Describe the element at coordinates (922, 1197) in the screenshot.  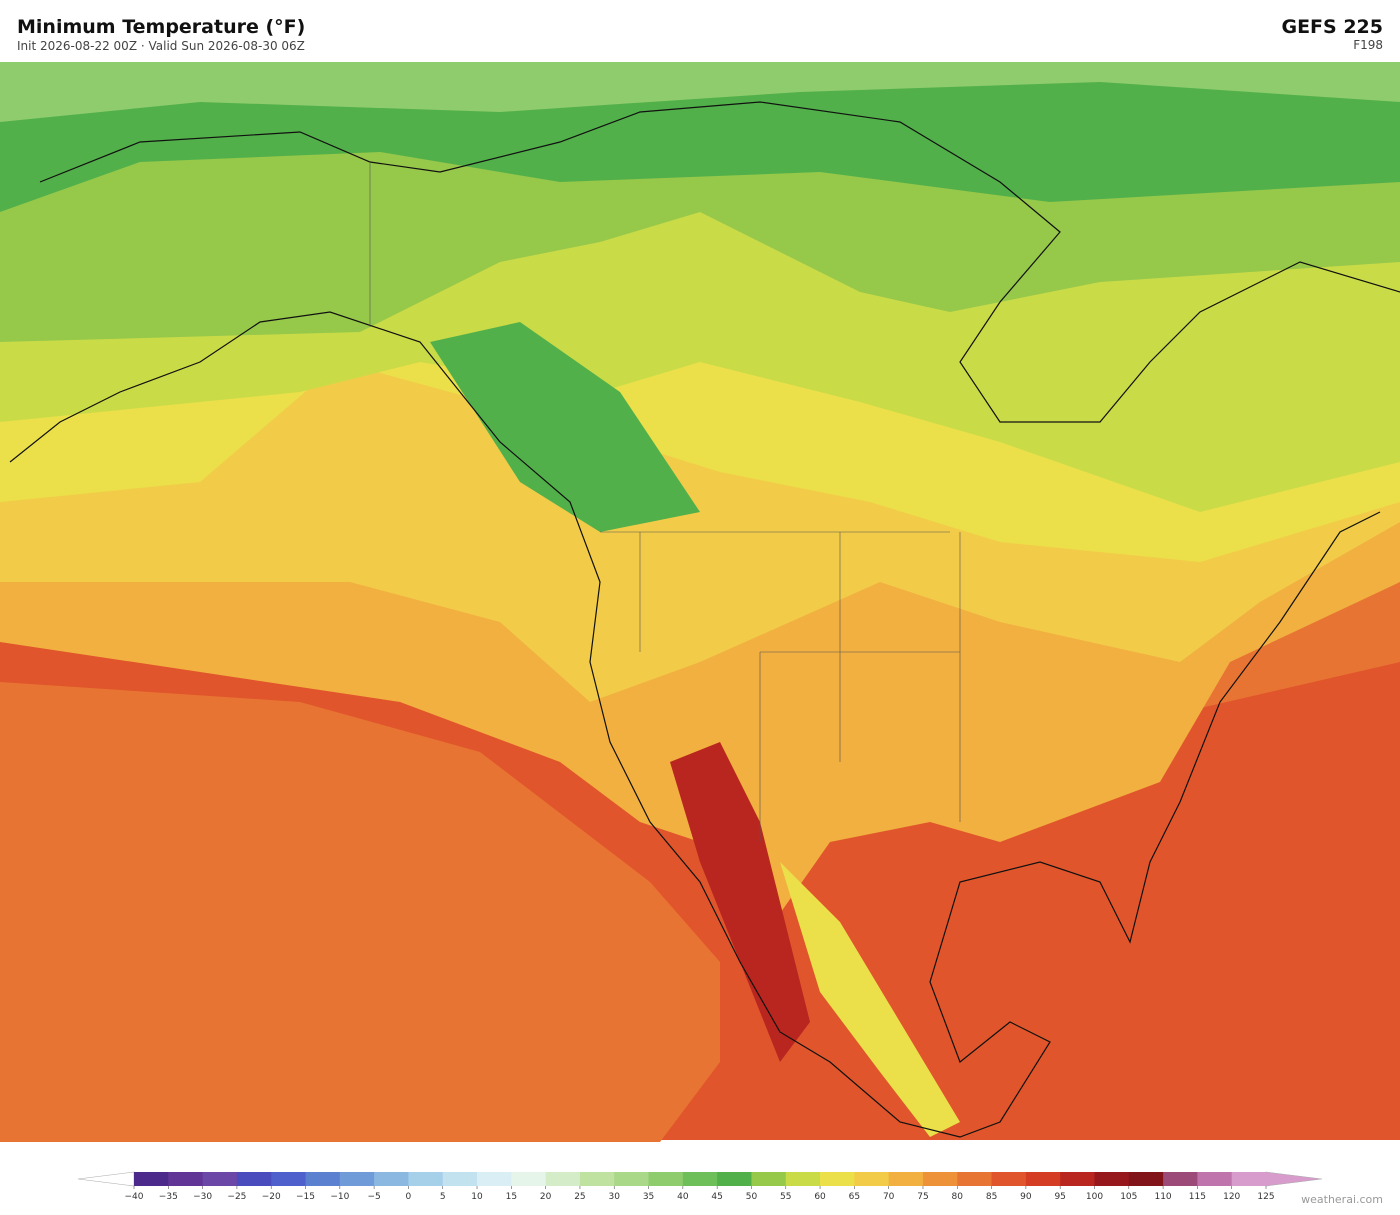
I see `colorbar-label: 75` at that location.